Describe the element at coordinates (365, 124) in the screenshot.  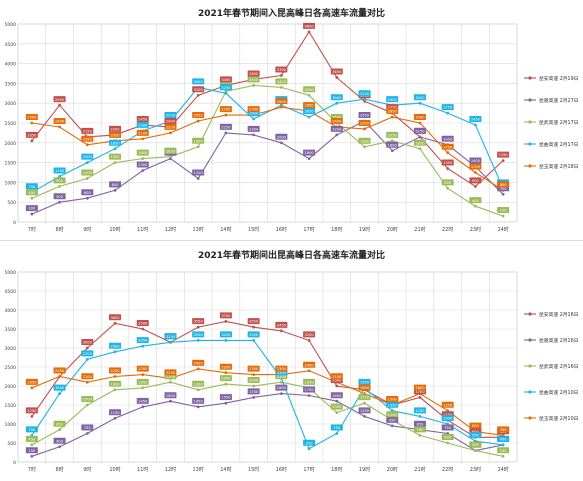
I see `data-label-text: 2350` at that location.